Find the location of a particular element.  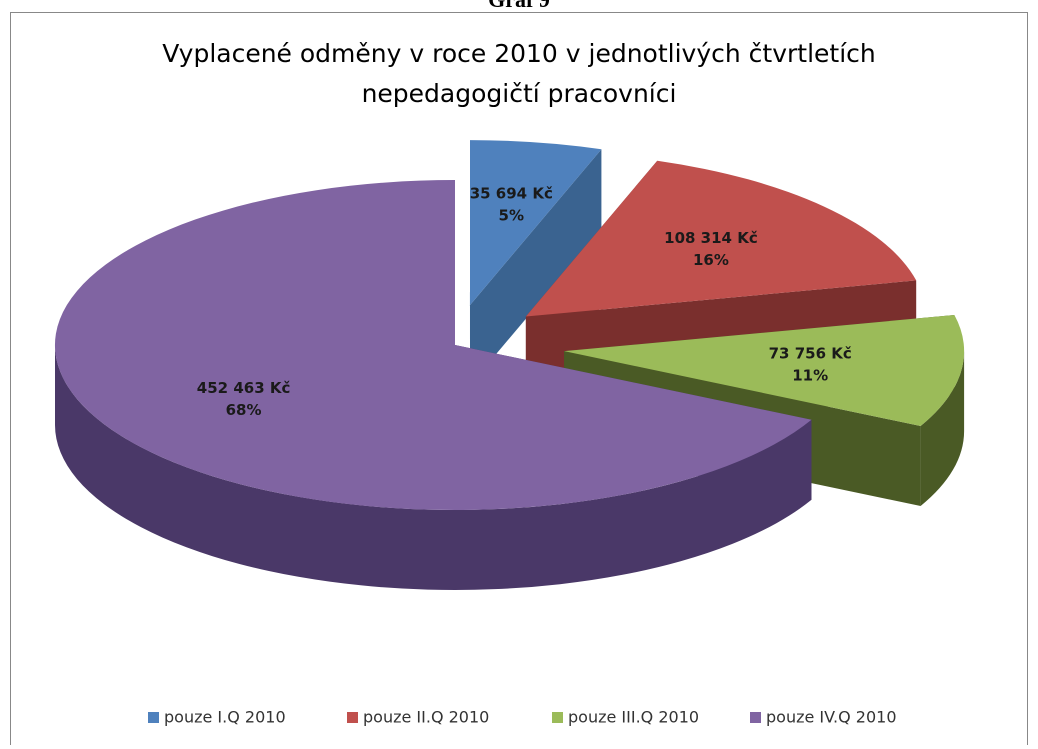

data-label: 73 756 Kč is located at coordinates (810, 353).